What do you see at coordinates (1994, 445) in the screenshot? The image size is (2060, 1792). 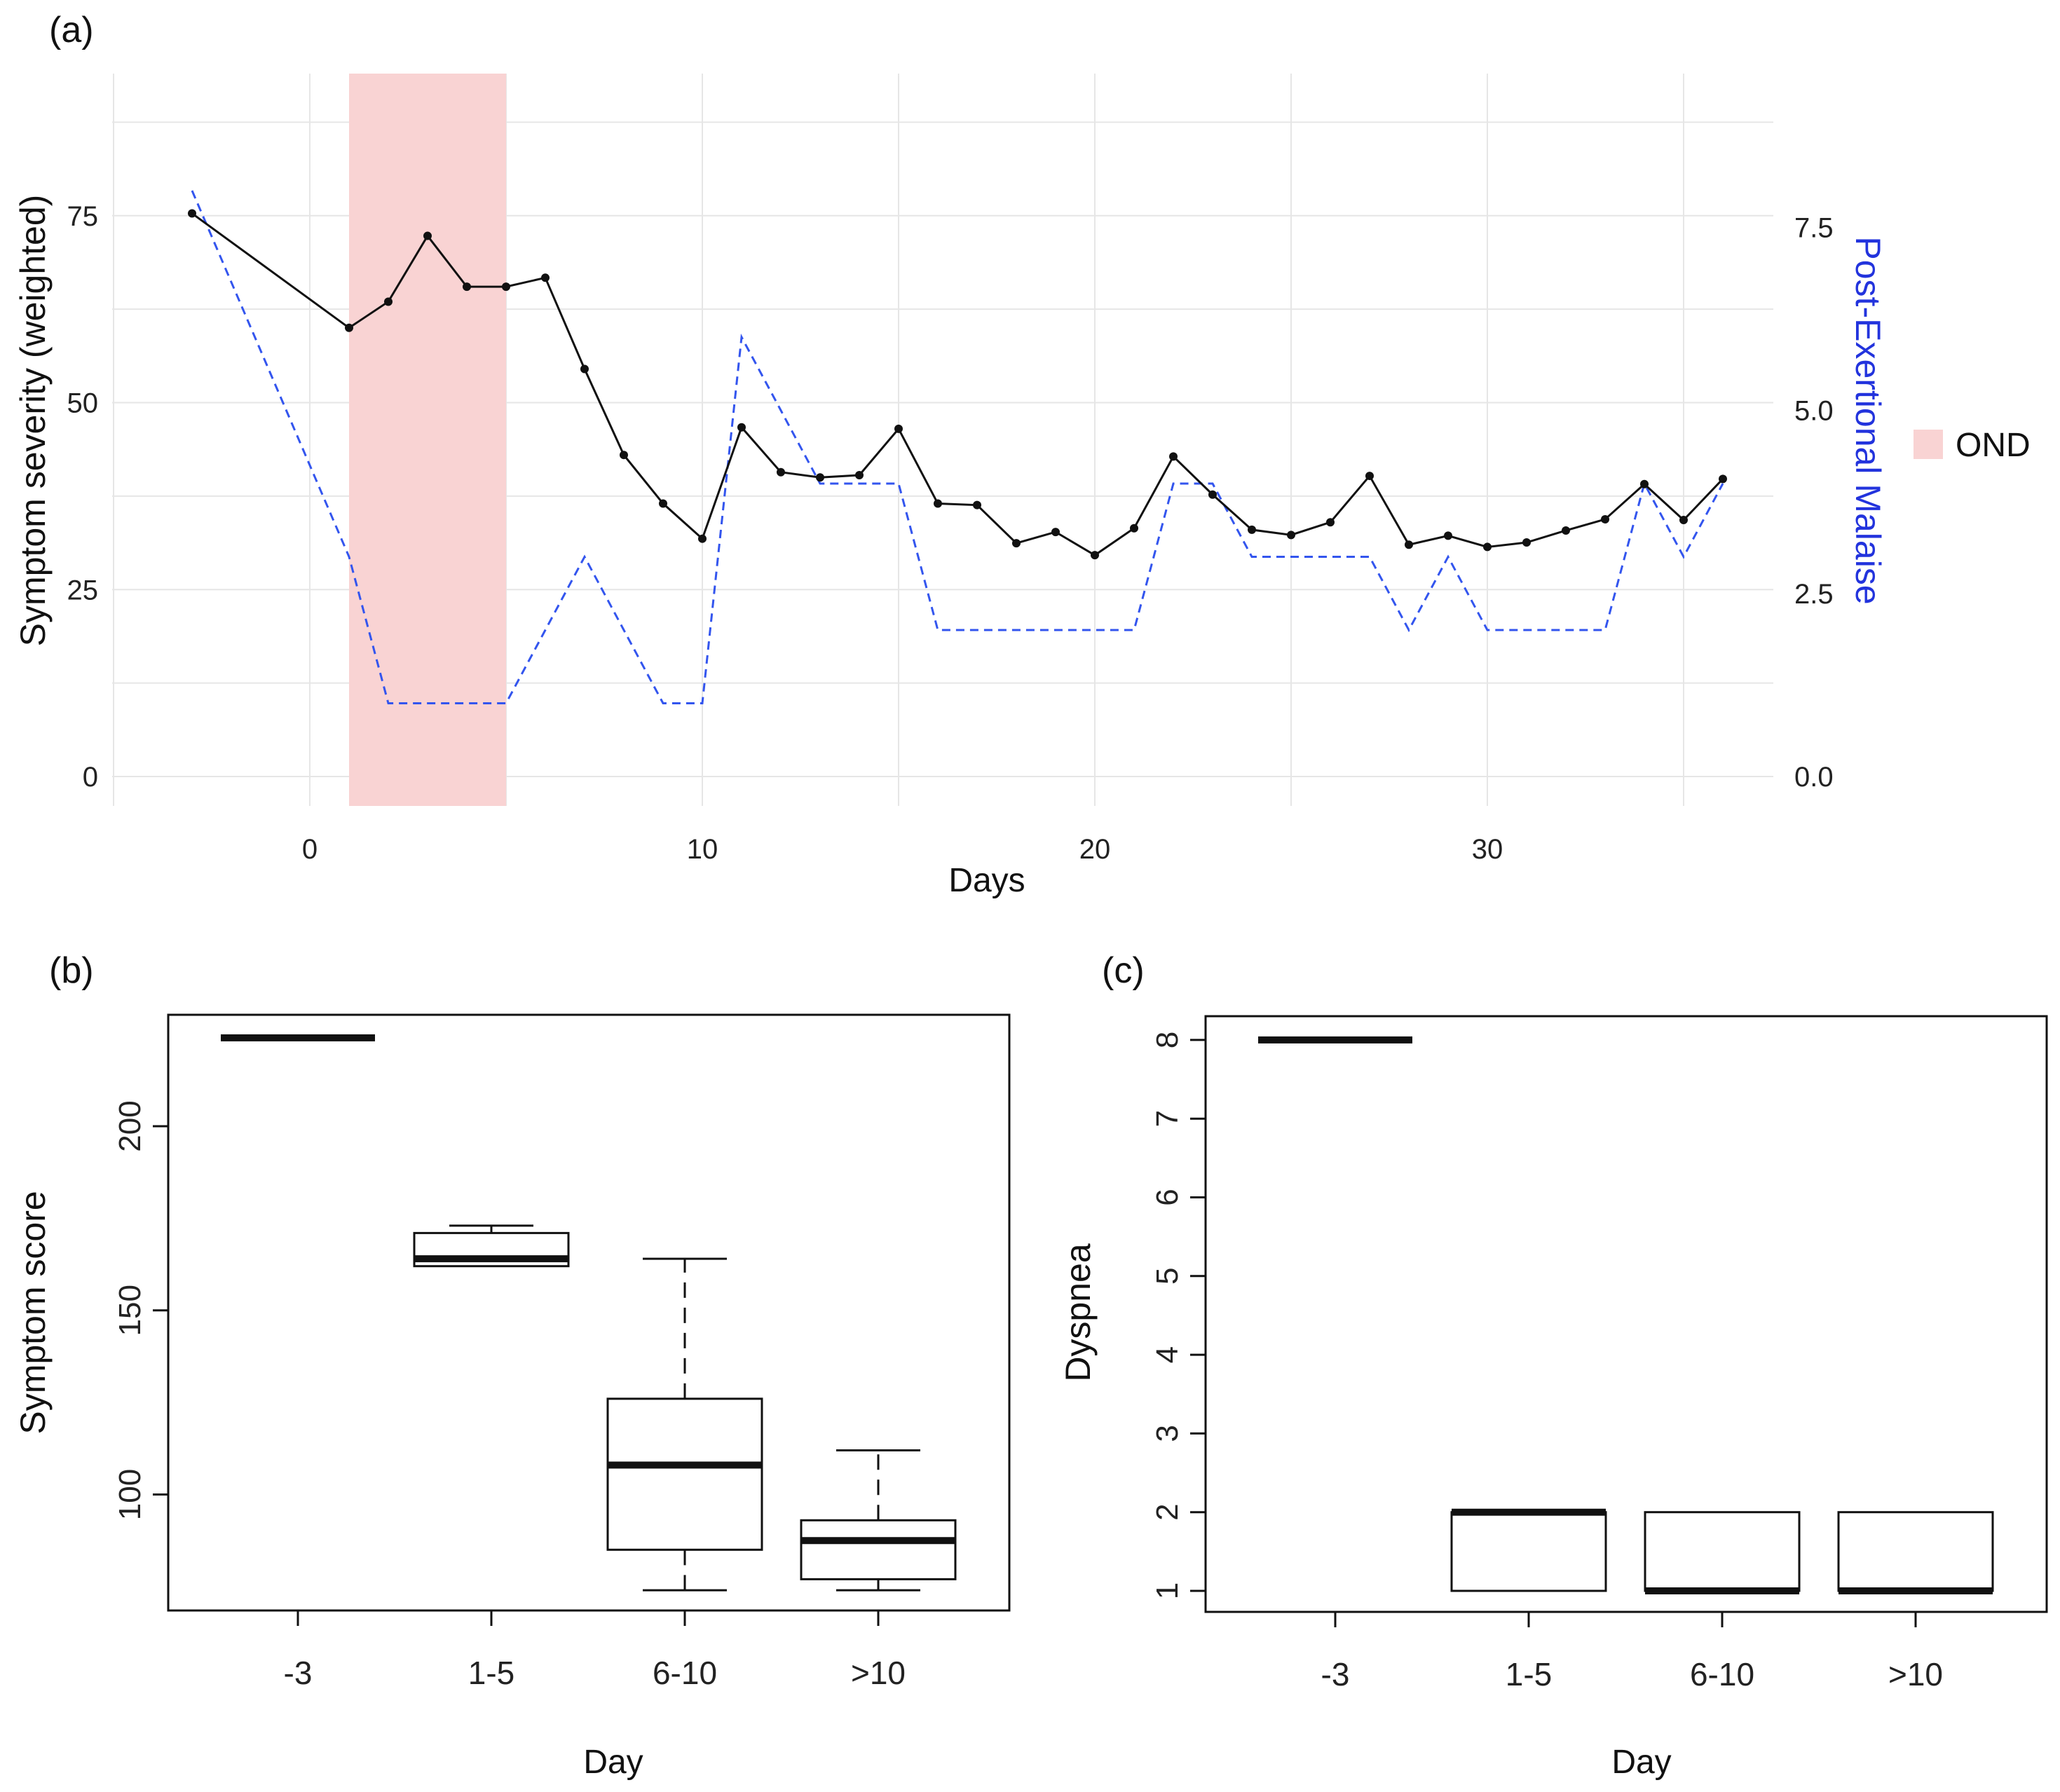 I see `legend-ond-label: OND` at bounding box center [1994, 445].